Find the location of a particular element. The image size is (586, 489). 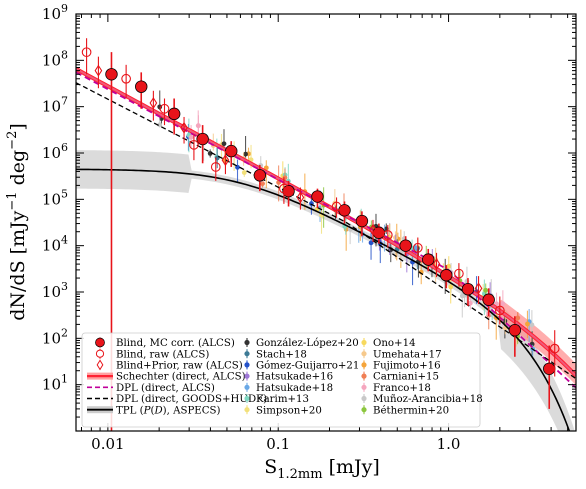

legend-entry-literature: Simpson+20 is located at coordinates (283, 410).